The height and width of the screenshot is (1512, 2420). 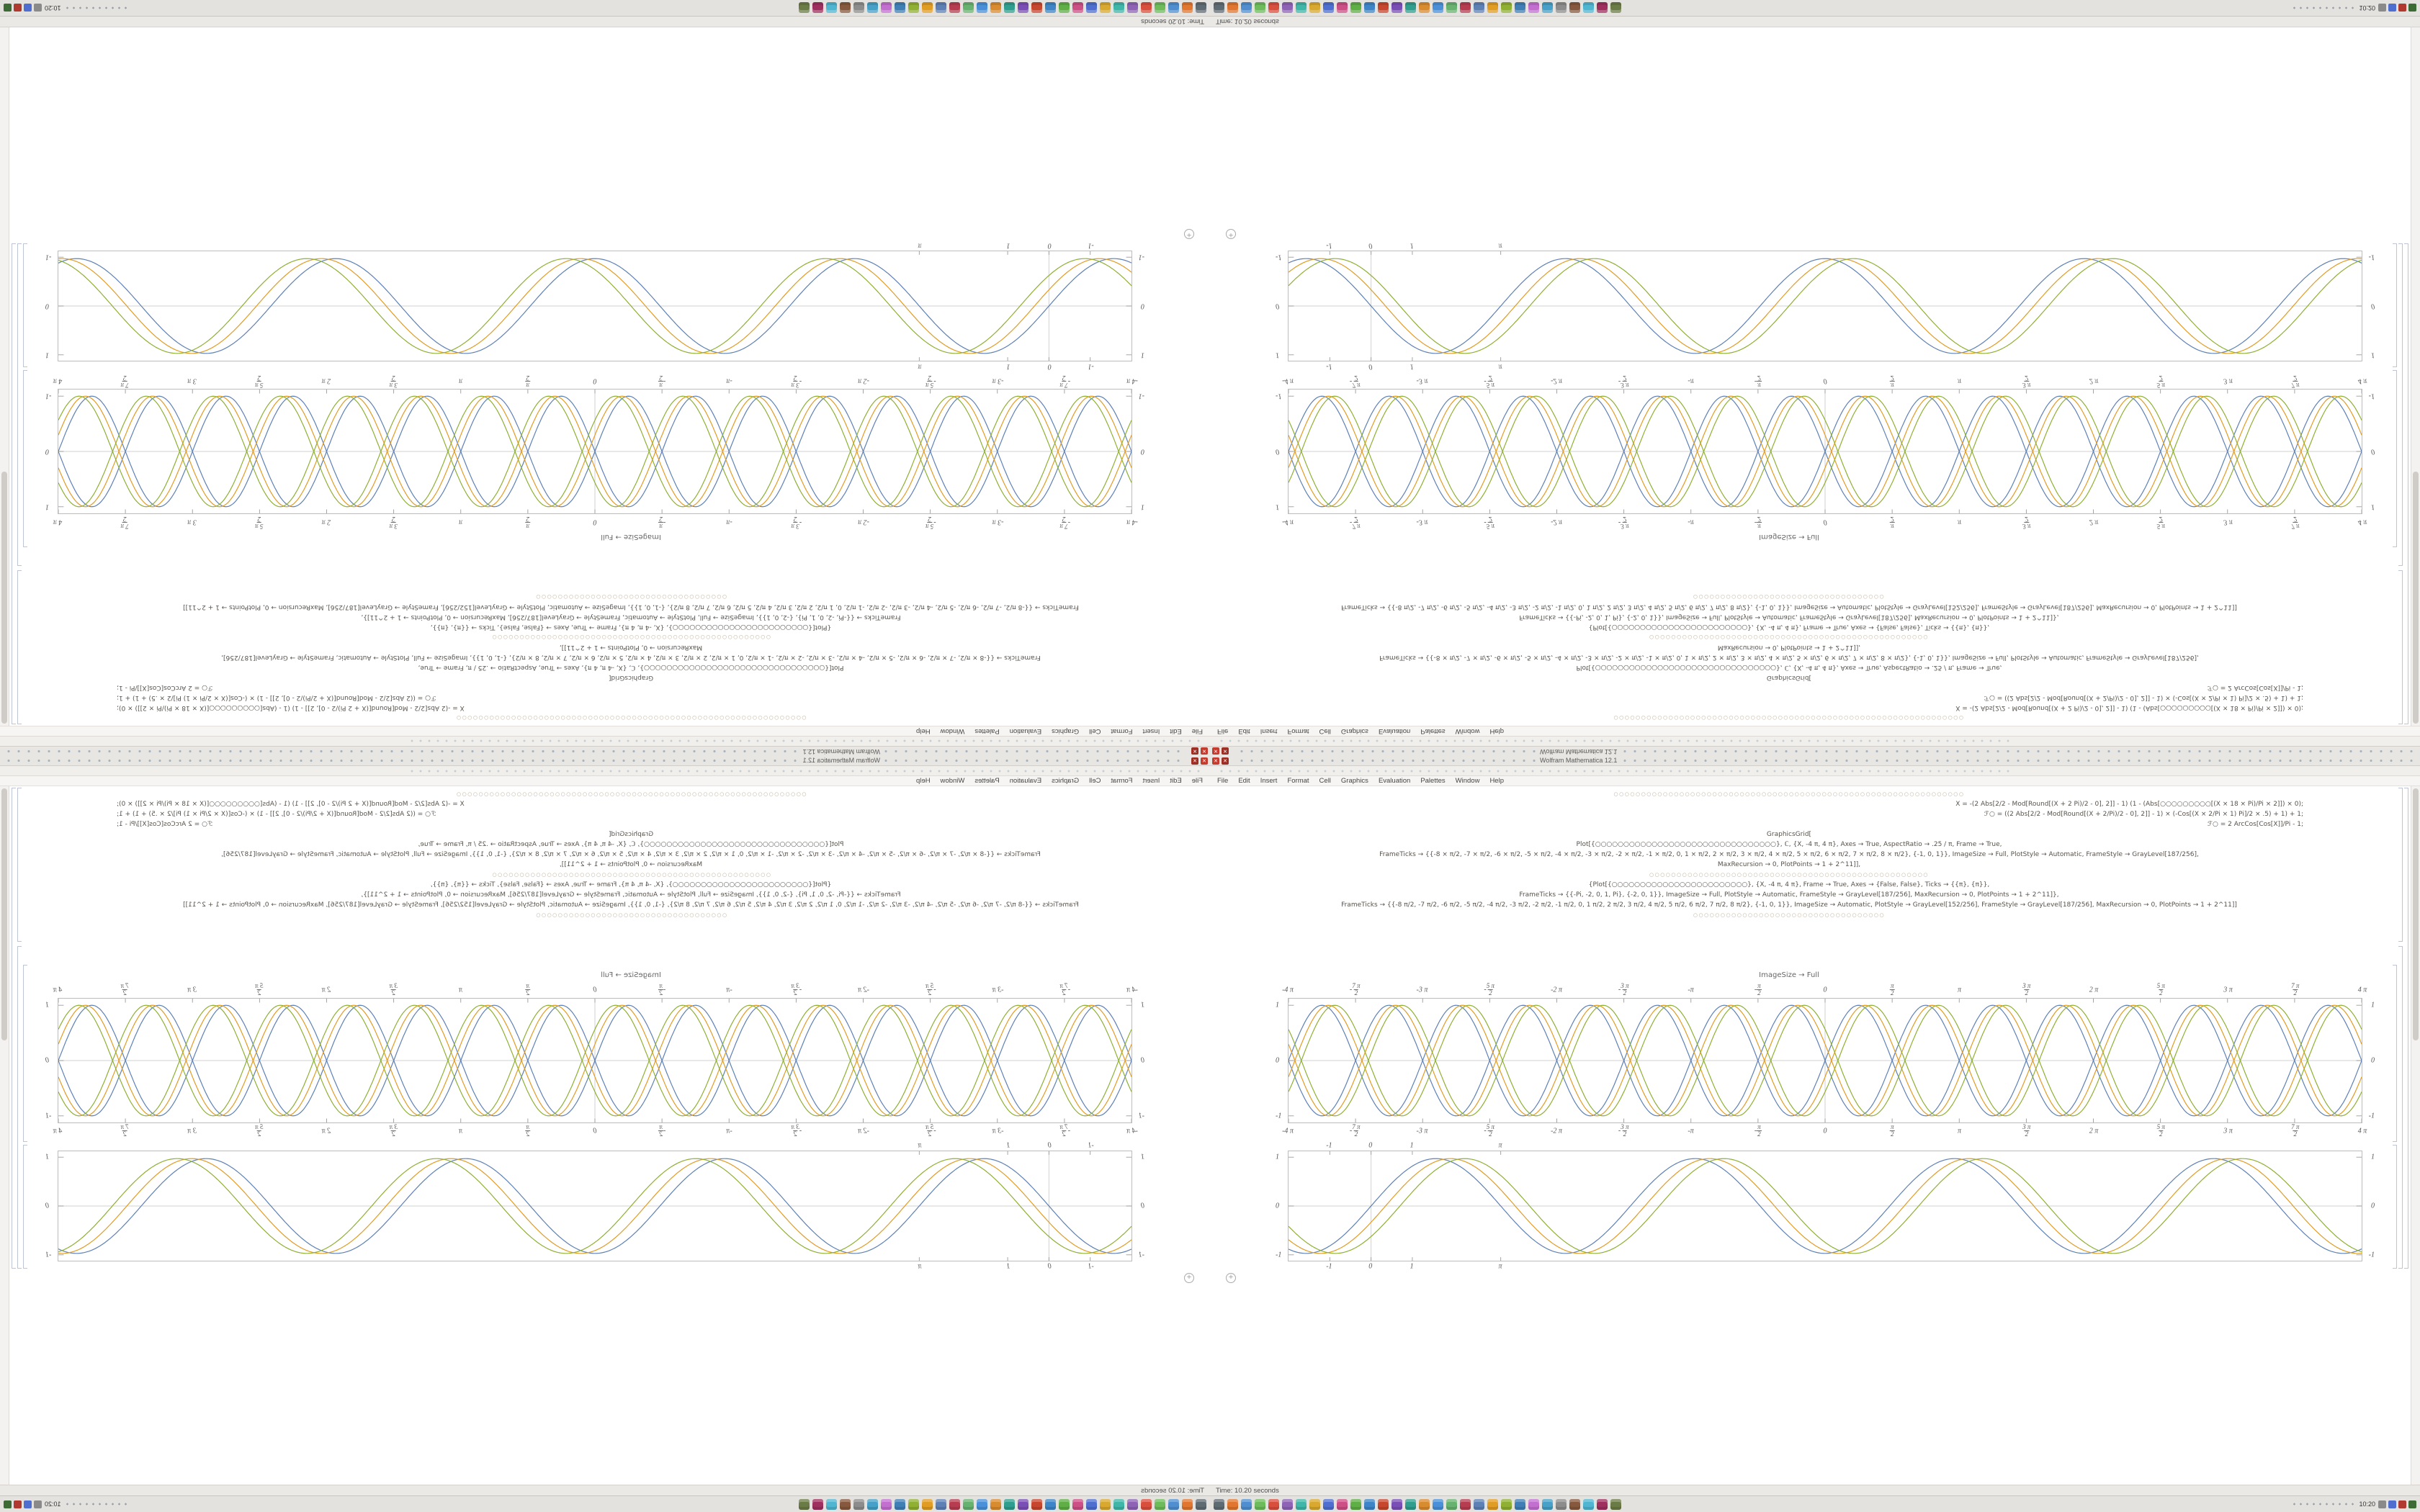 What do you see at coordinates (1325, 781) in the screenshot?
I see `menu-item-cell: Cell` at bounding box center [1325, 781].